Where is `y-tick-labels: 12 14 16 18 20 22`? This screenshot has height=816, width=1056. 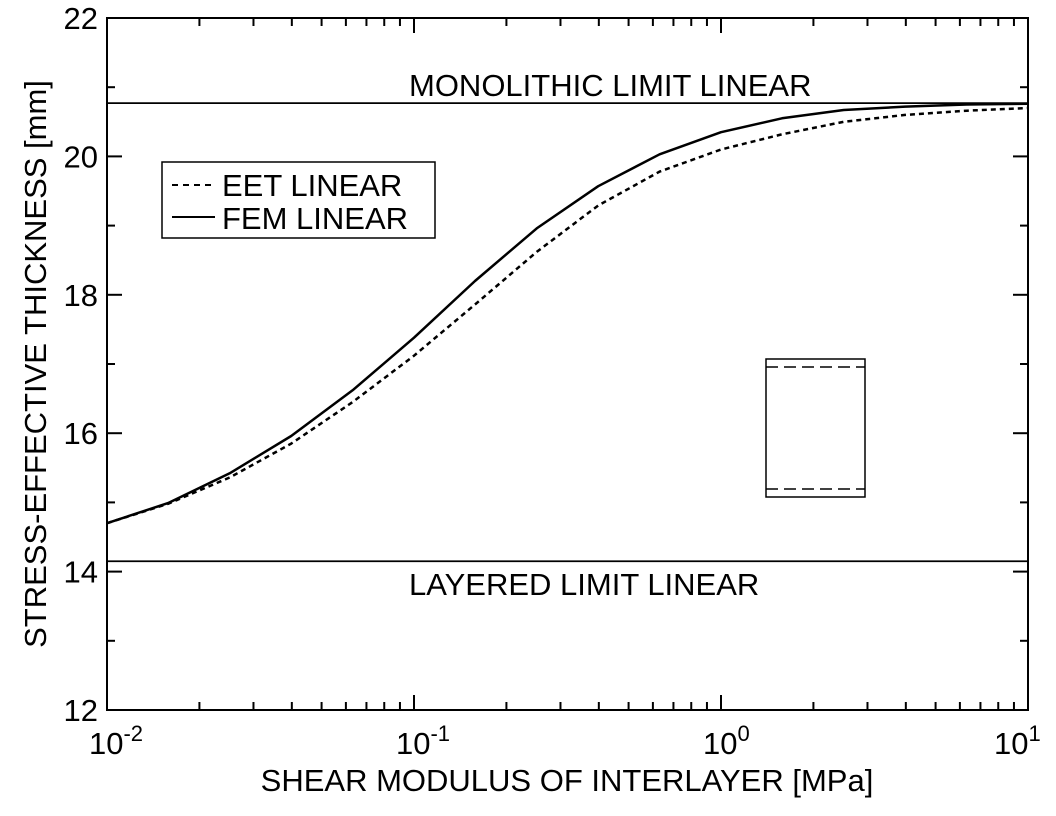
y-tick-labels: 12 14 16 18 20 22 is located at coordinates (81, 364).